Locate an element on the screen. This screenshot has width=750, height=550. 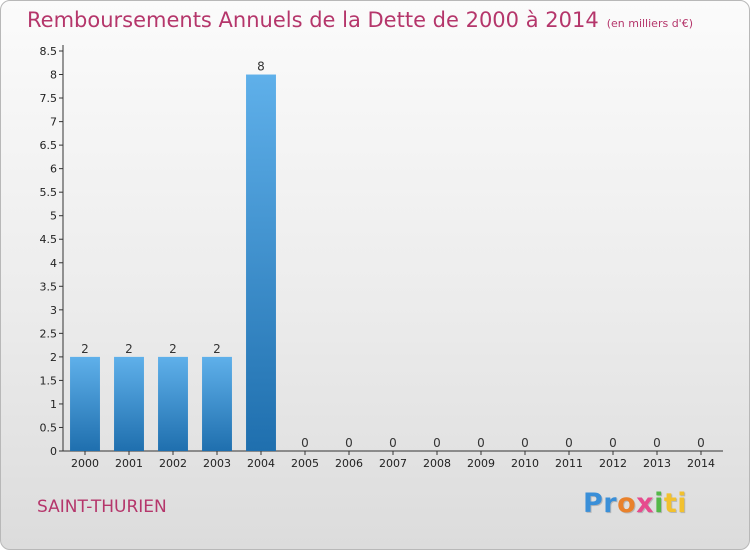
x-tick-label: 2005 is located at coordinates (305, 463).